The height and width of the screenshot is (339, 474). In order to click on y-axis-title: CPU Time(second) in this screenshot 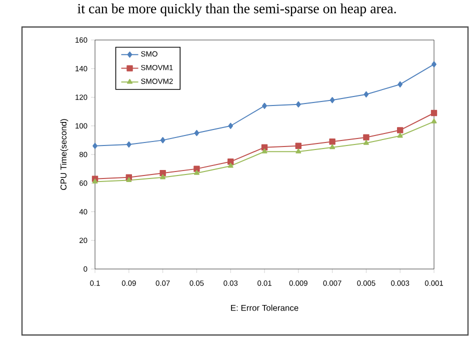, I will do `click(64, 154)`.